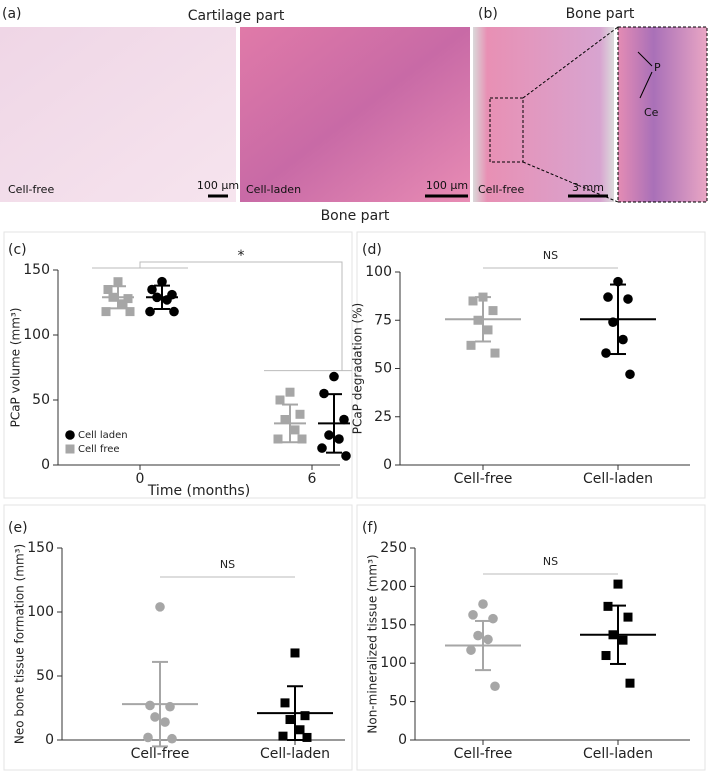  What do you see at coordinates (393, 586) in the screenshot?
I see `y-tick-label: 200` at bounding box center [393, 586].